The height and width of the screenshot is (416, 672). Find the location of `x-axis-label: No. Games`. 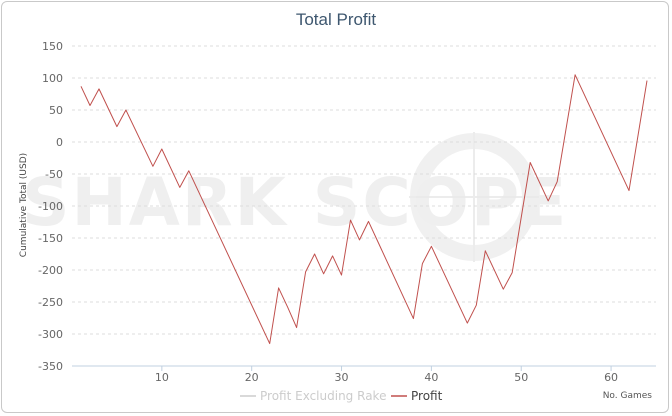

x-axis-label: No. Games is located at coordinates (628, 396).